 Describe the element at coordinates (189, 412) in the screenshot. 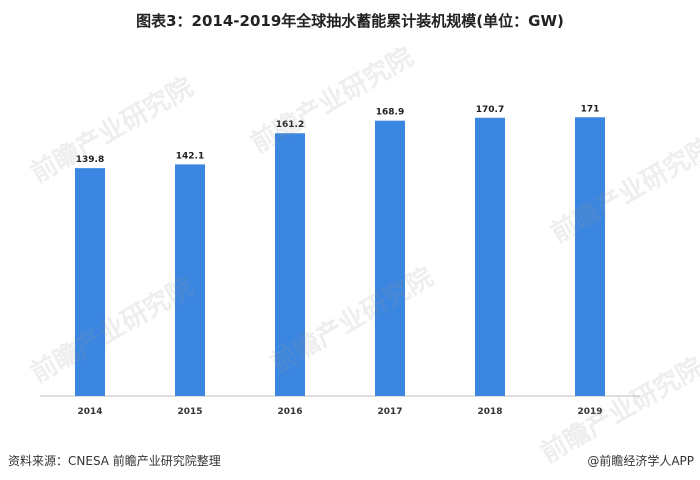

I see `x-tick-label-2015: 2015` at that location.